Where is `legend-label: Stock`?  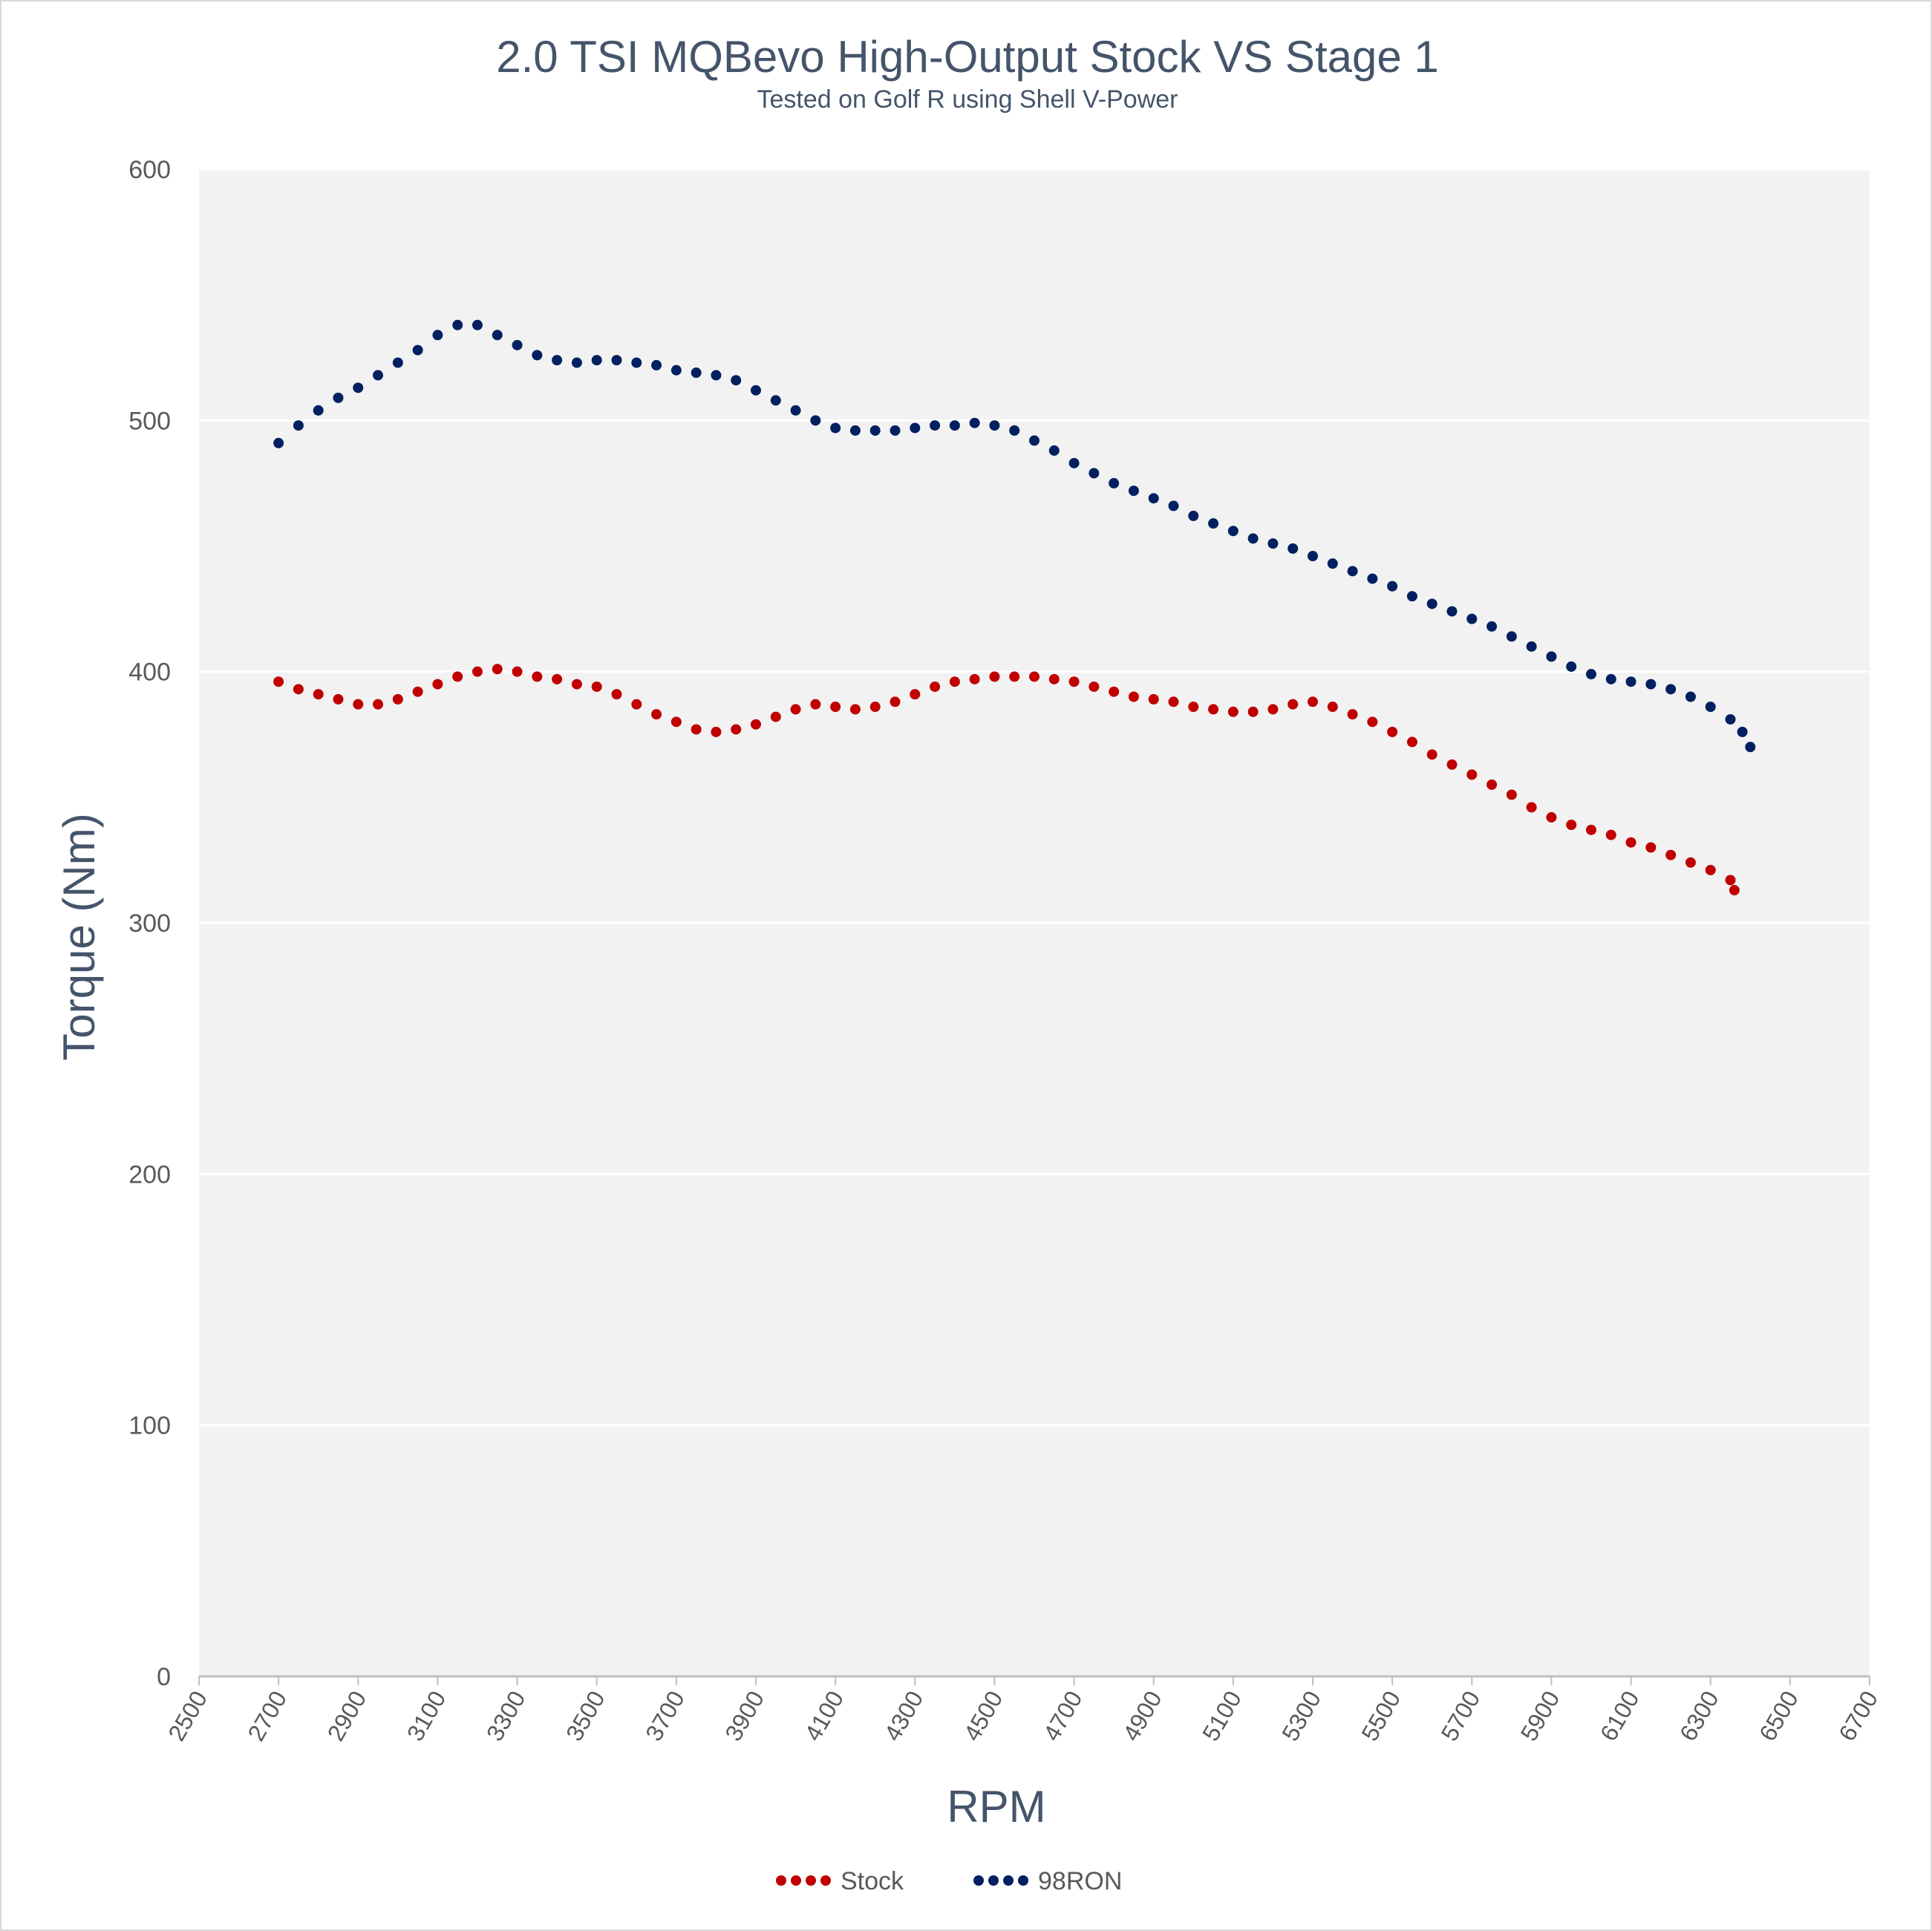 legend-label: Stock is located at coordinates (873, 1881).